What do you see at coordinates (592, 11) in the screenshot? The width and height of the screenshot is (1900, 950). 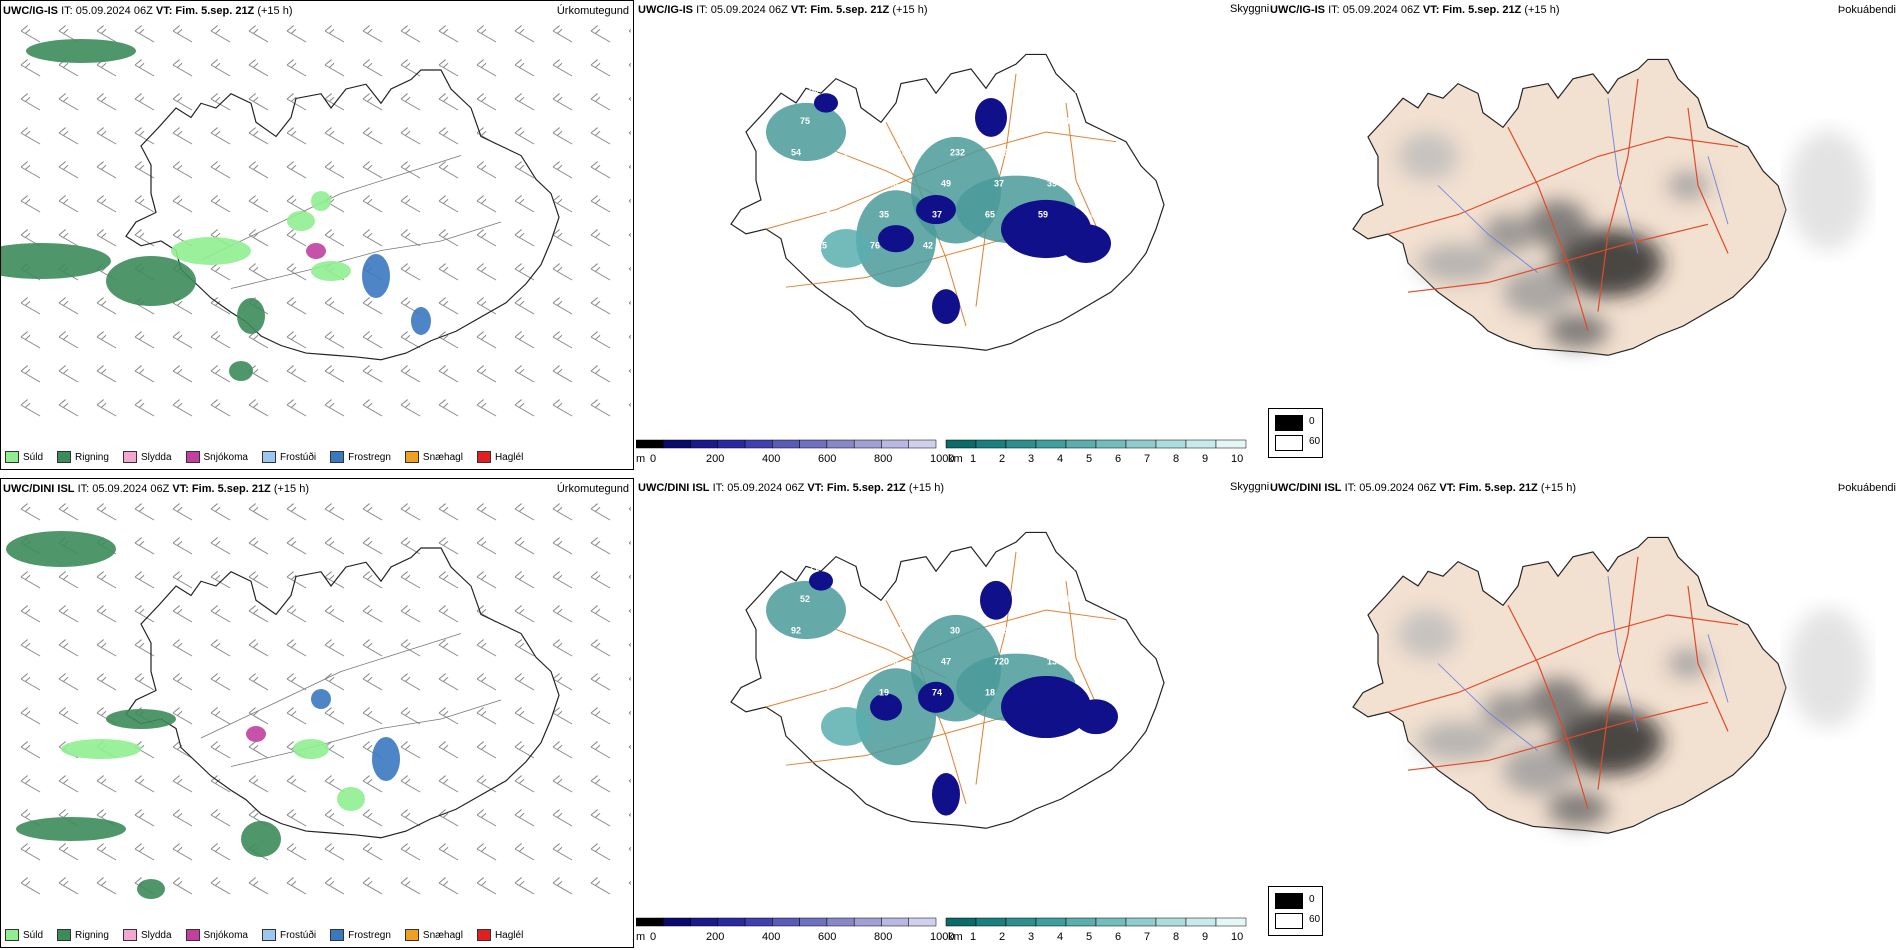 I see `panel-title: Úrkomutegund` at bounding box center [592, 11].